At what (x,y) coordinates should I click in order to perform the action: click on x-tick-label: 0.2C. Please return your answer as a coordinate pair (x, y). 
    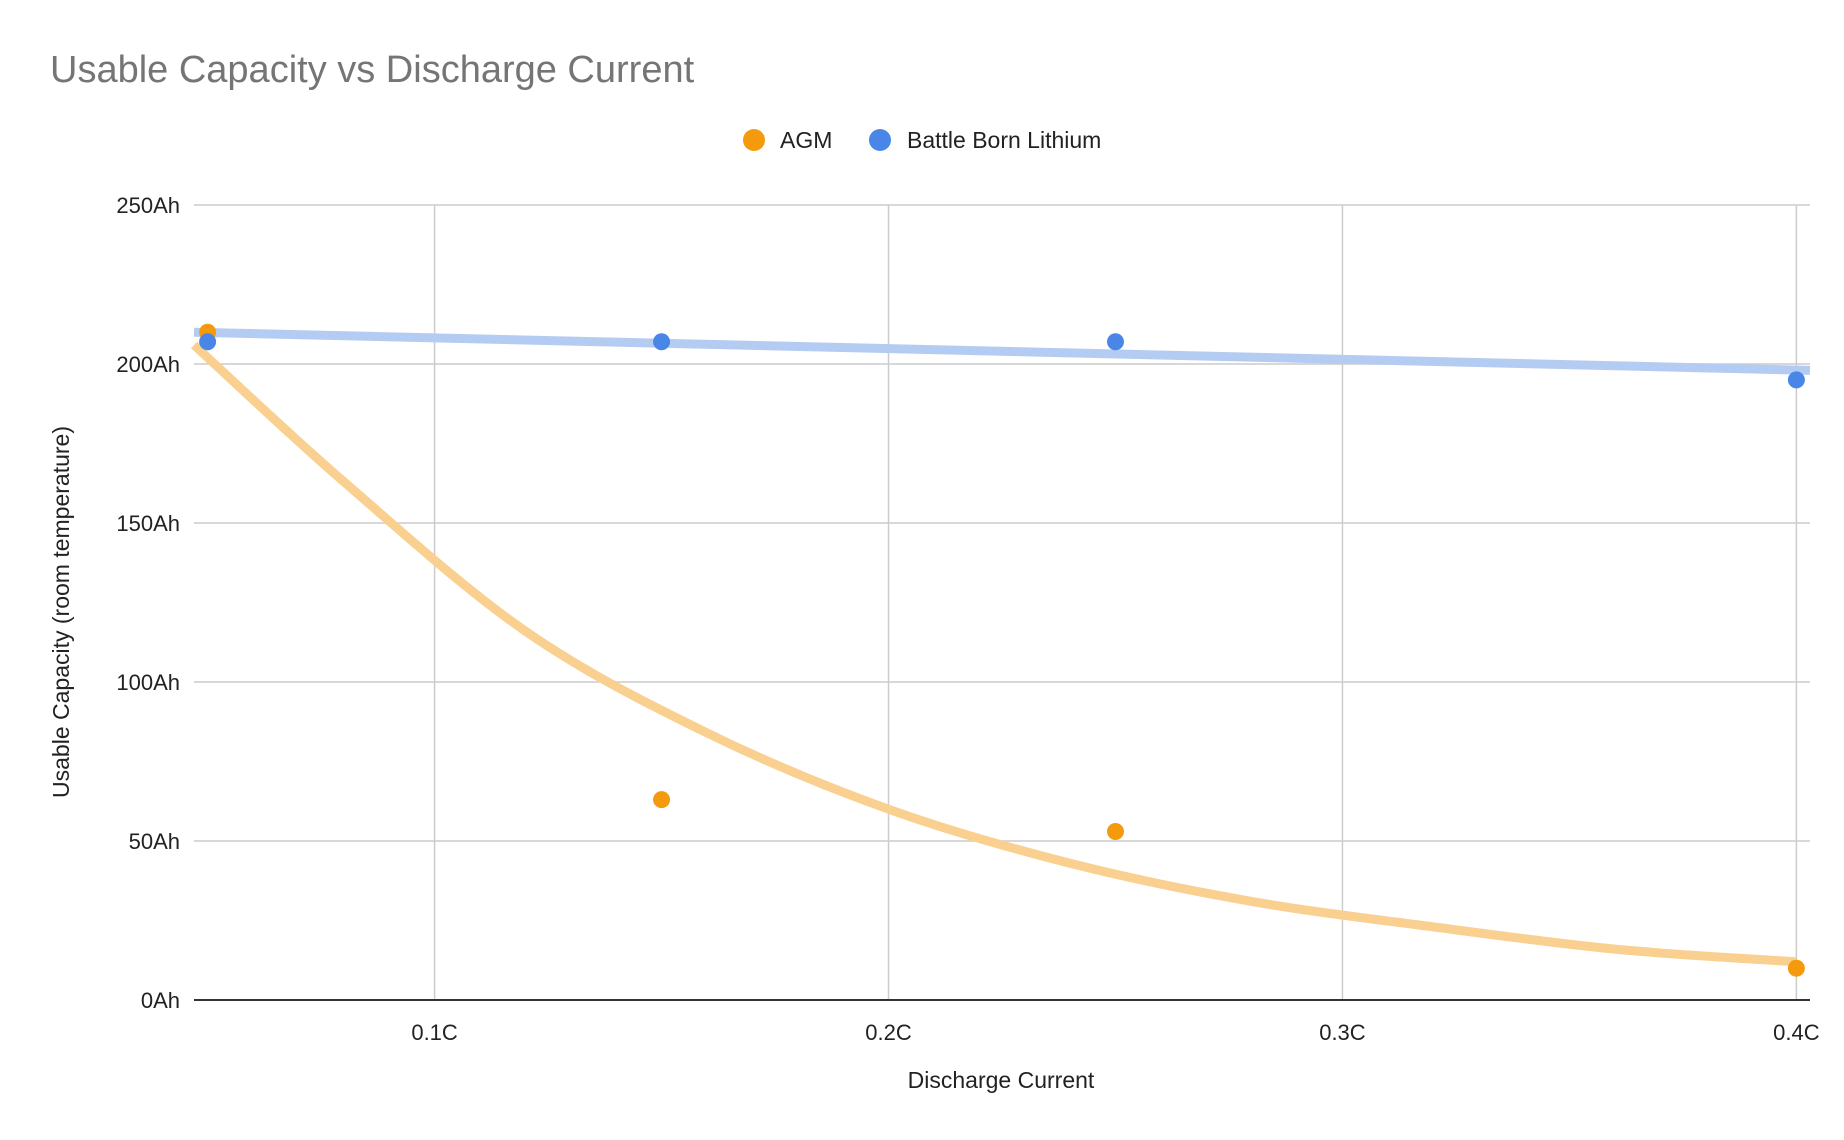
    Looking at the image, I should click on (888, 1032).